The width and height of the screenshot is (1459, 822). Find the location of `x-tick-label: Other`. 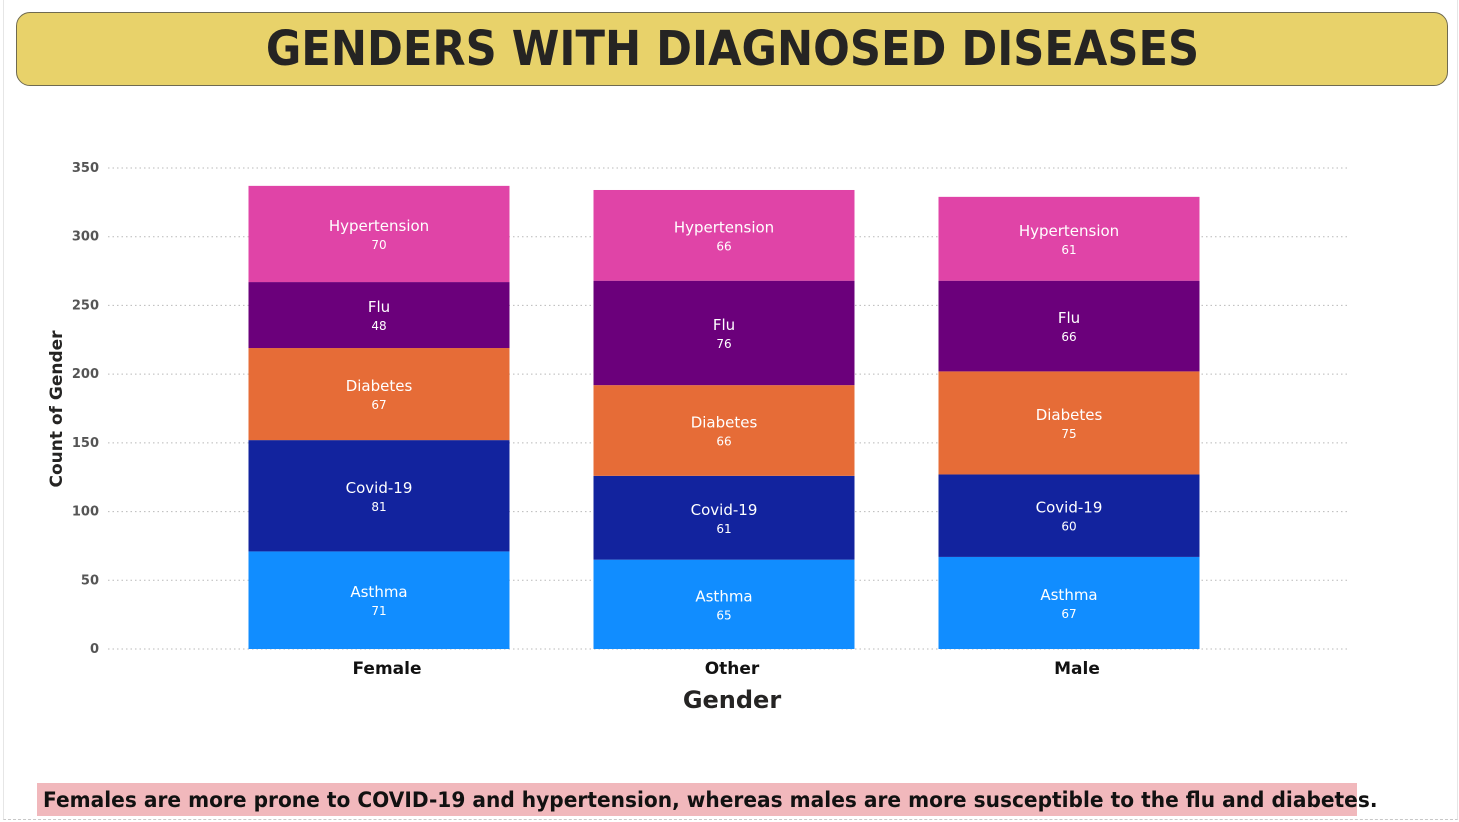

x-tick-label: Other is located at coordinates (732, 669).